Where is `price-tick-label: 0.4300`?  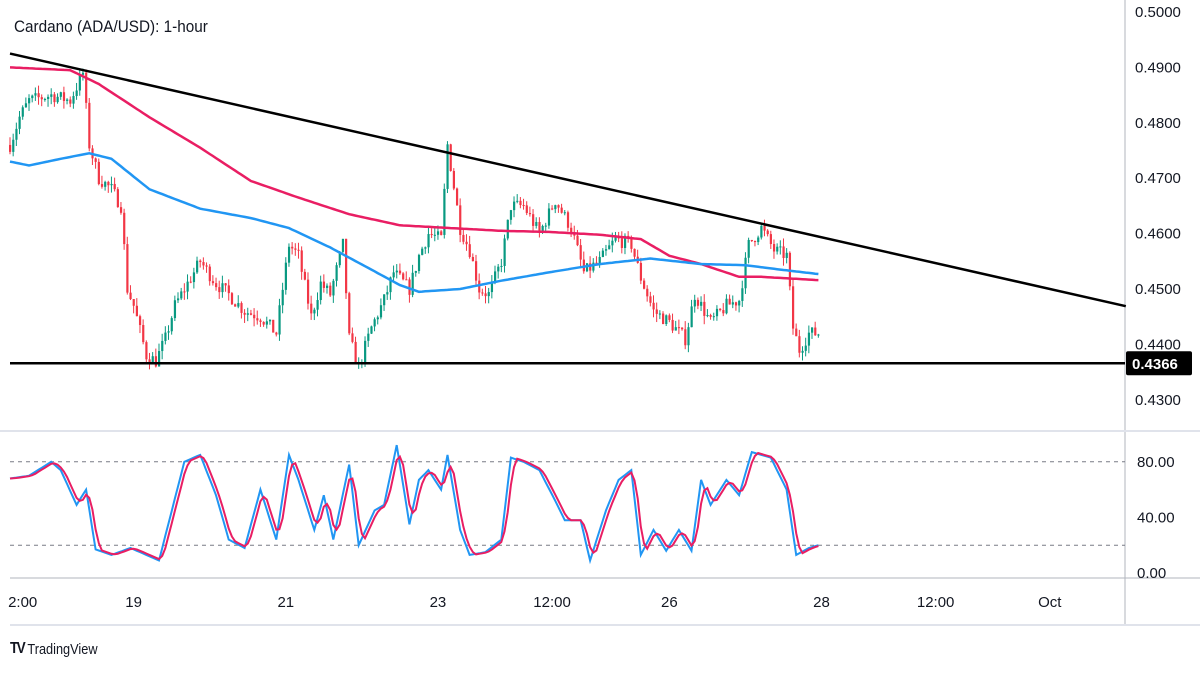
price-tick-label: 0.4300 is located at coordinates (1158, 400).